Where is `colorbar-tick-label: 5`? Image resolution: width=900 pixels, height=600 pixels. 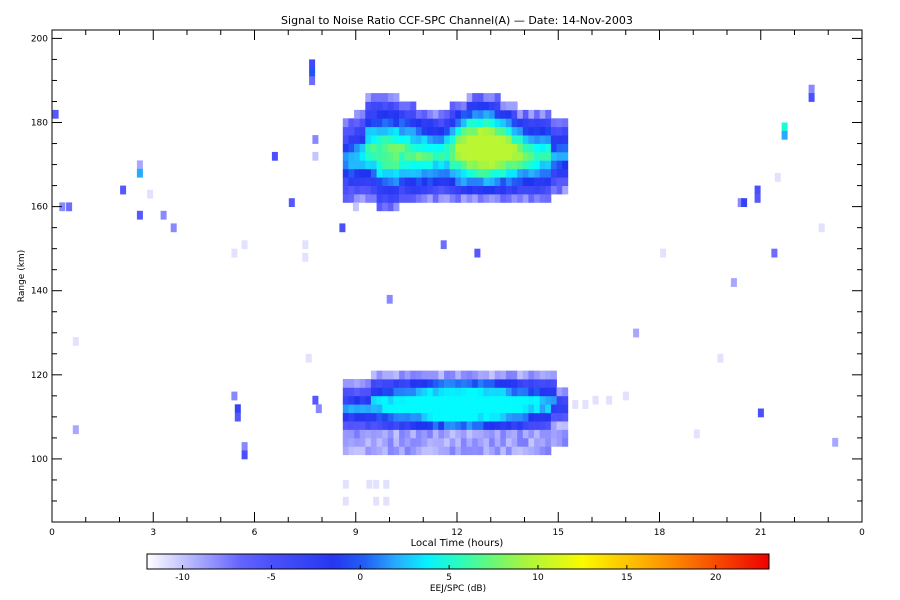
colorbar-tick-label: 5 is located at coordinates (449, 578).